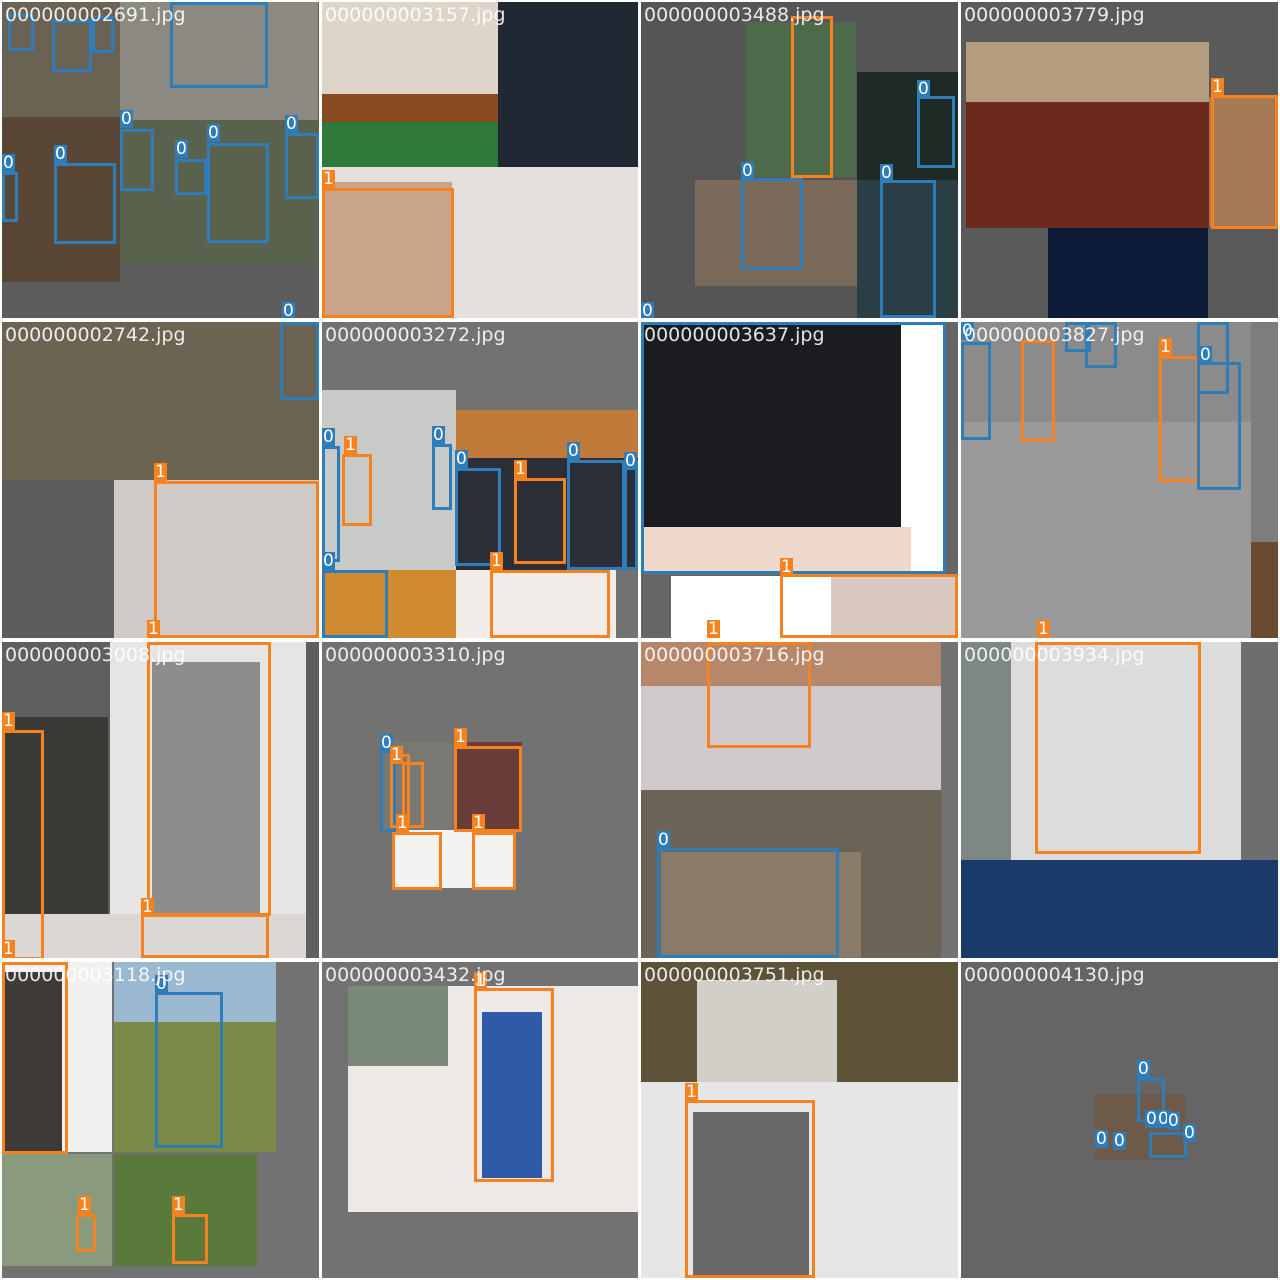  What do you see at coordinates (160, 480) in the screenshot?
I see `mosaic-tile: 1 1 000000002742.jpg` at bounding box center [160, 480].